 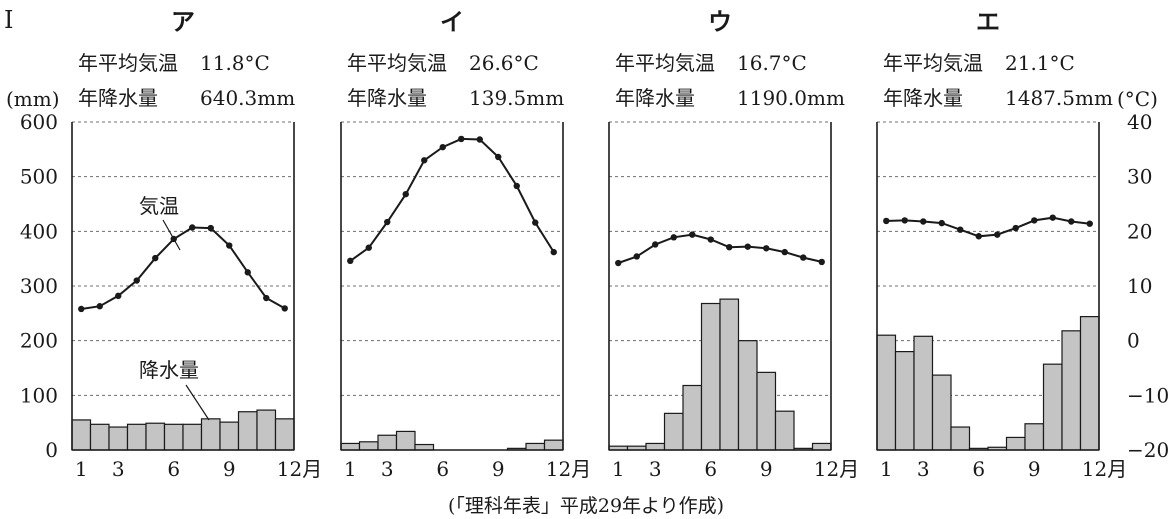 I want to click on unit-left-label: (mm), so click(x=33, y=99).